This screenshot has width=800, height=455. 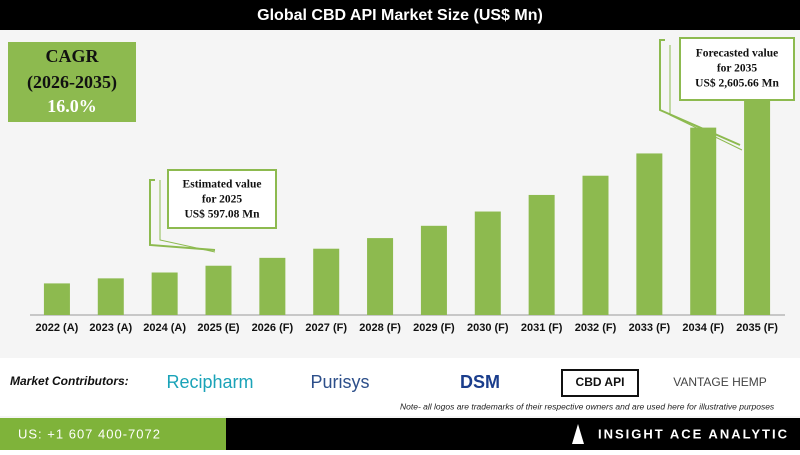 What do you see at coordinates (73, 56) in the screenshot?
I see `cagr-title: CAGR` at bounding box center [73, 56].